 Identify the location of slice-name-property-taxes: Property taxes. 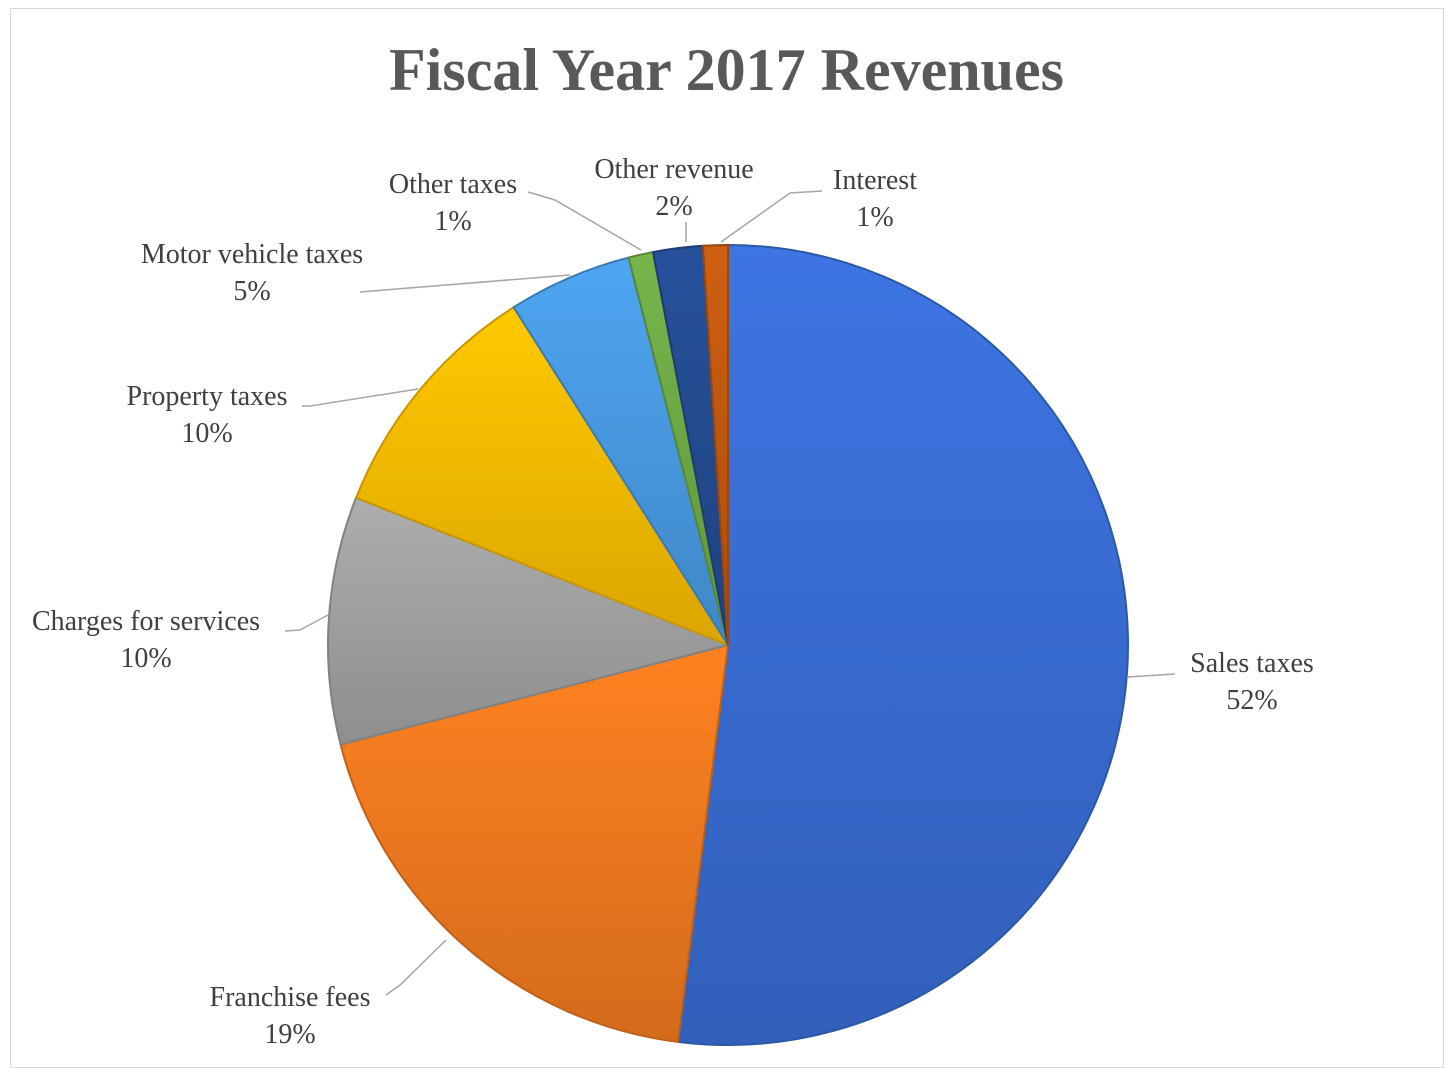
(207, 396).